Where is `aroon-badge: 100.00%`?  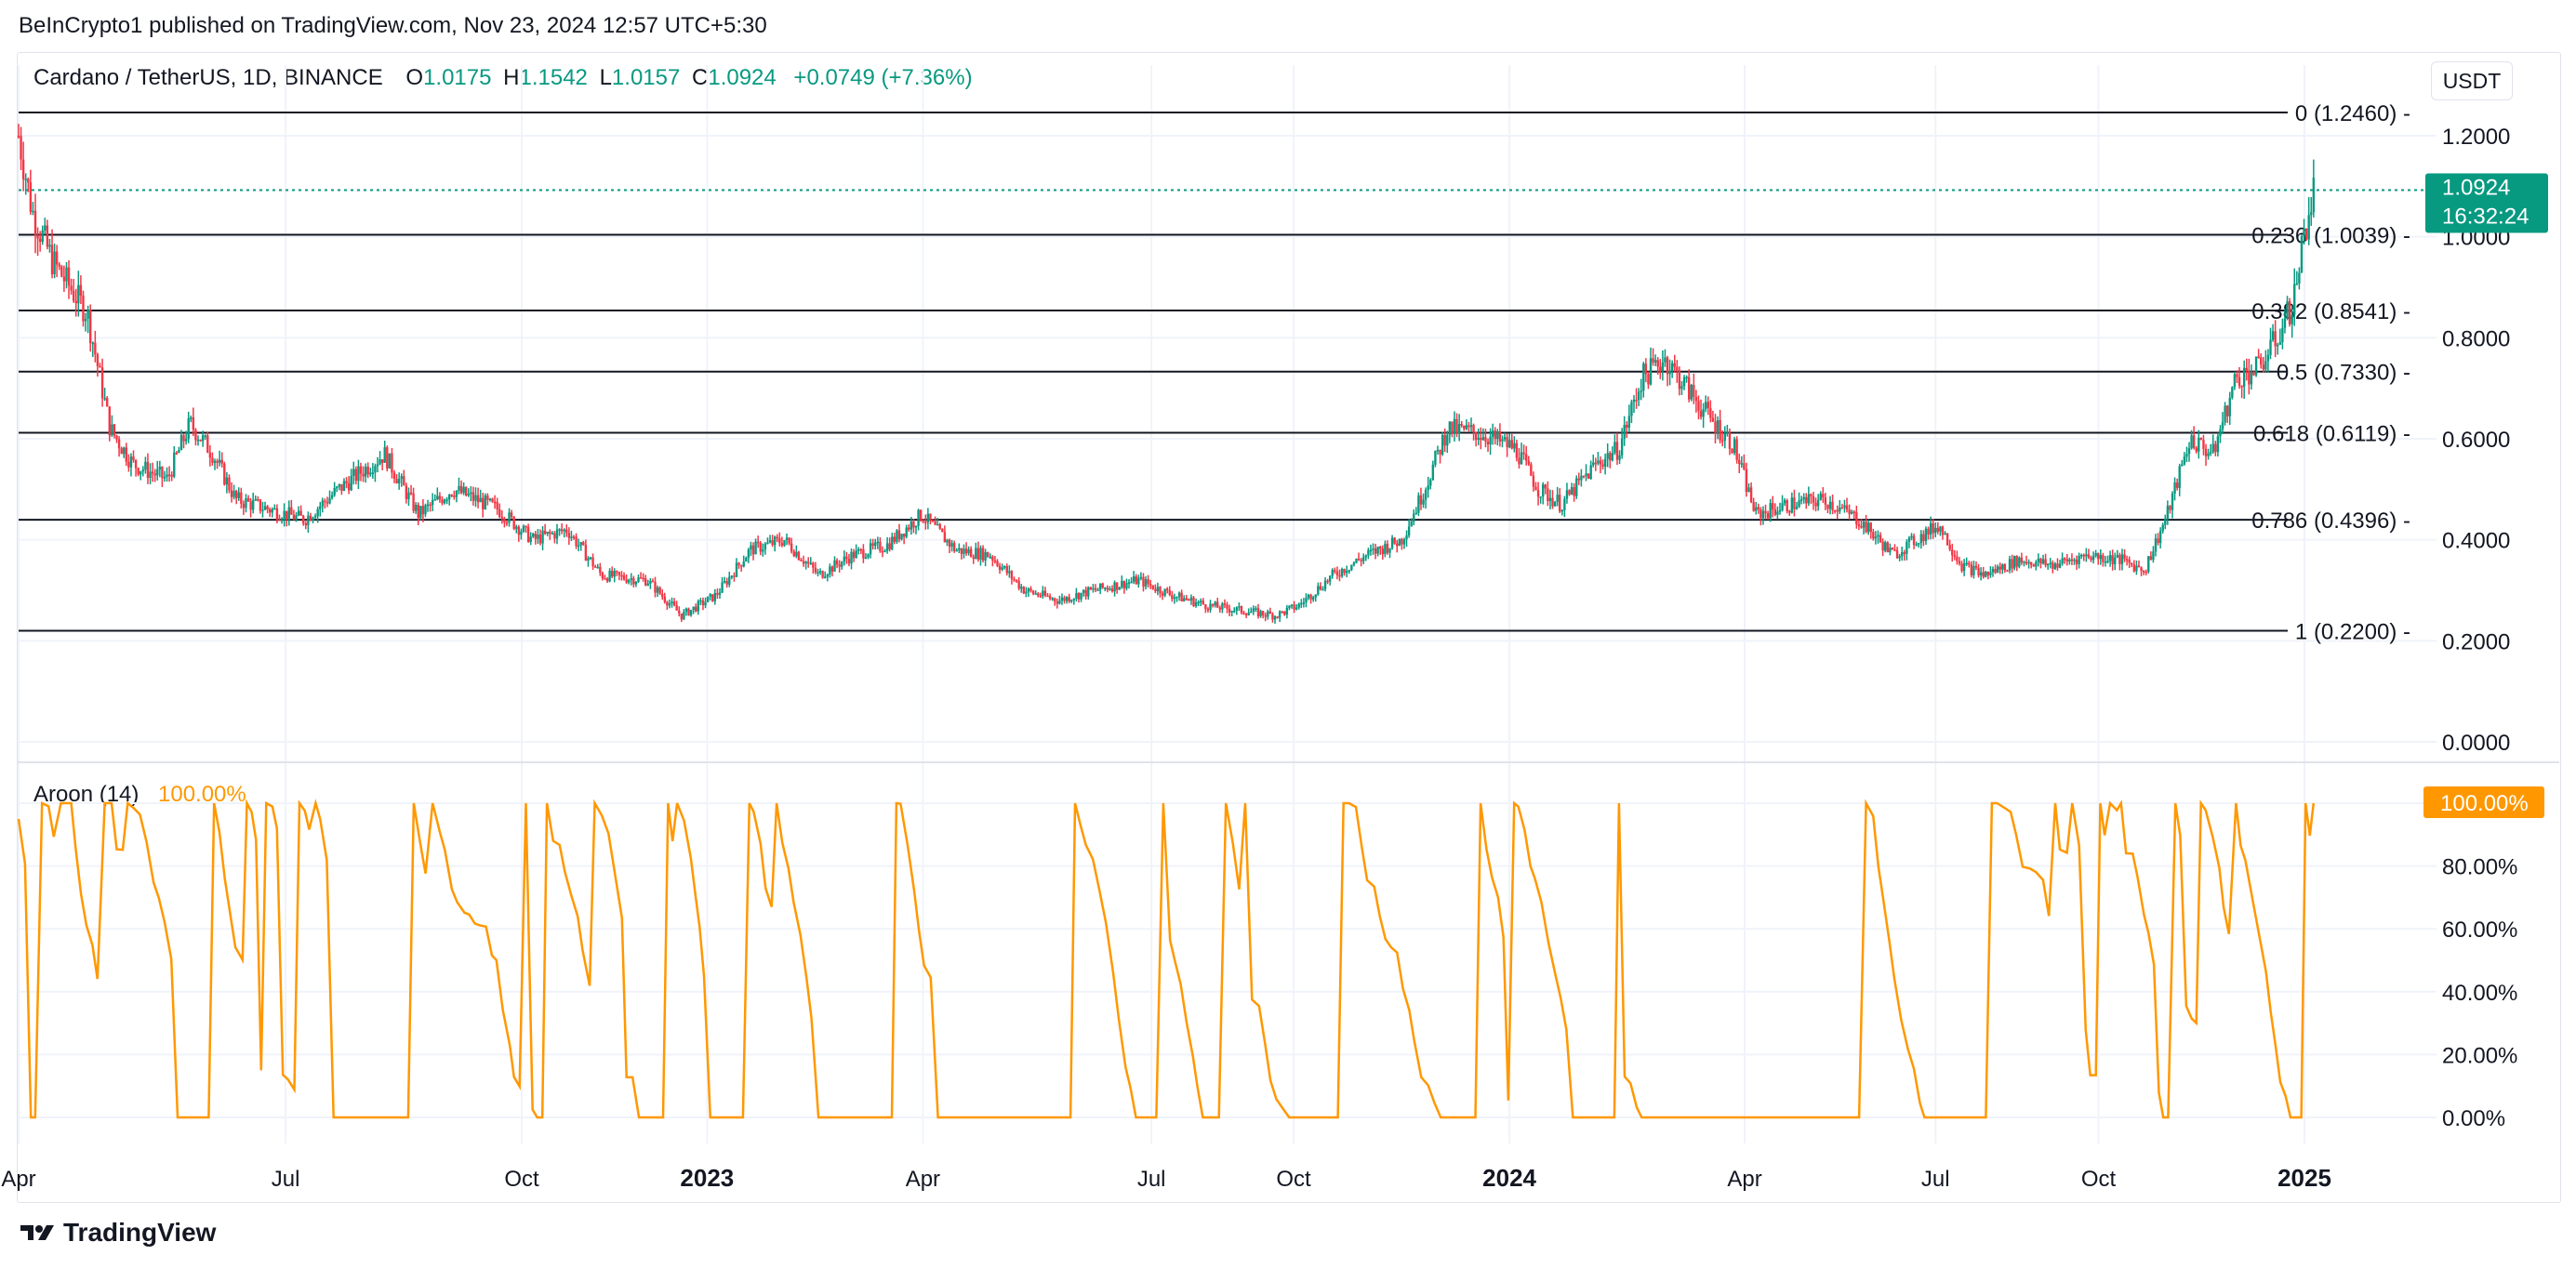 aroon-badge: 100.00% is located at coordinates (2484, 803).